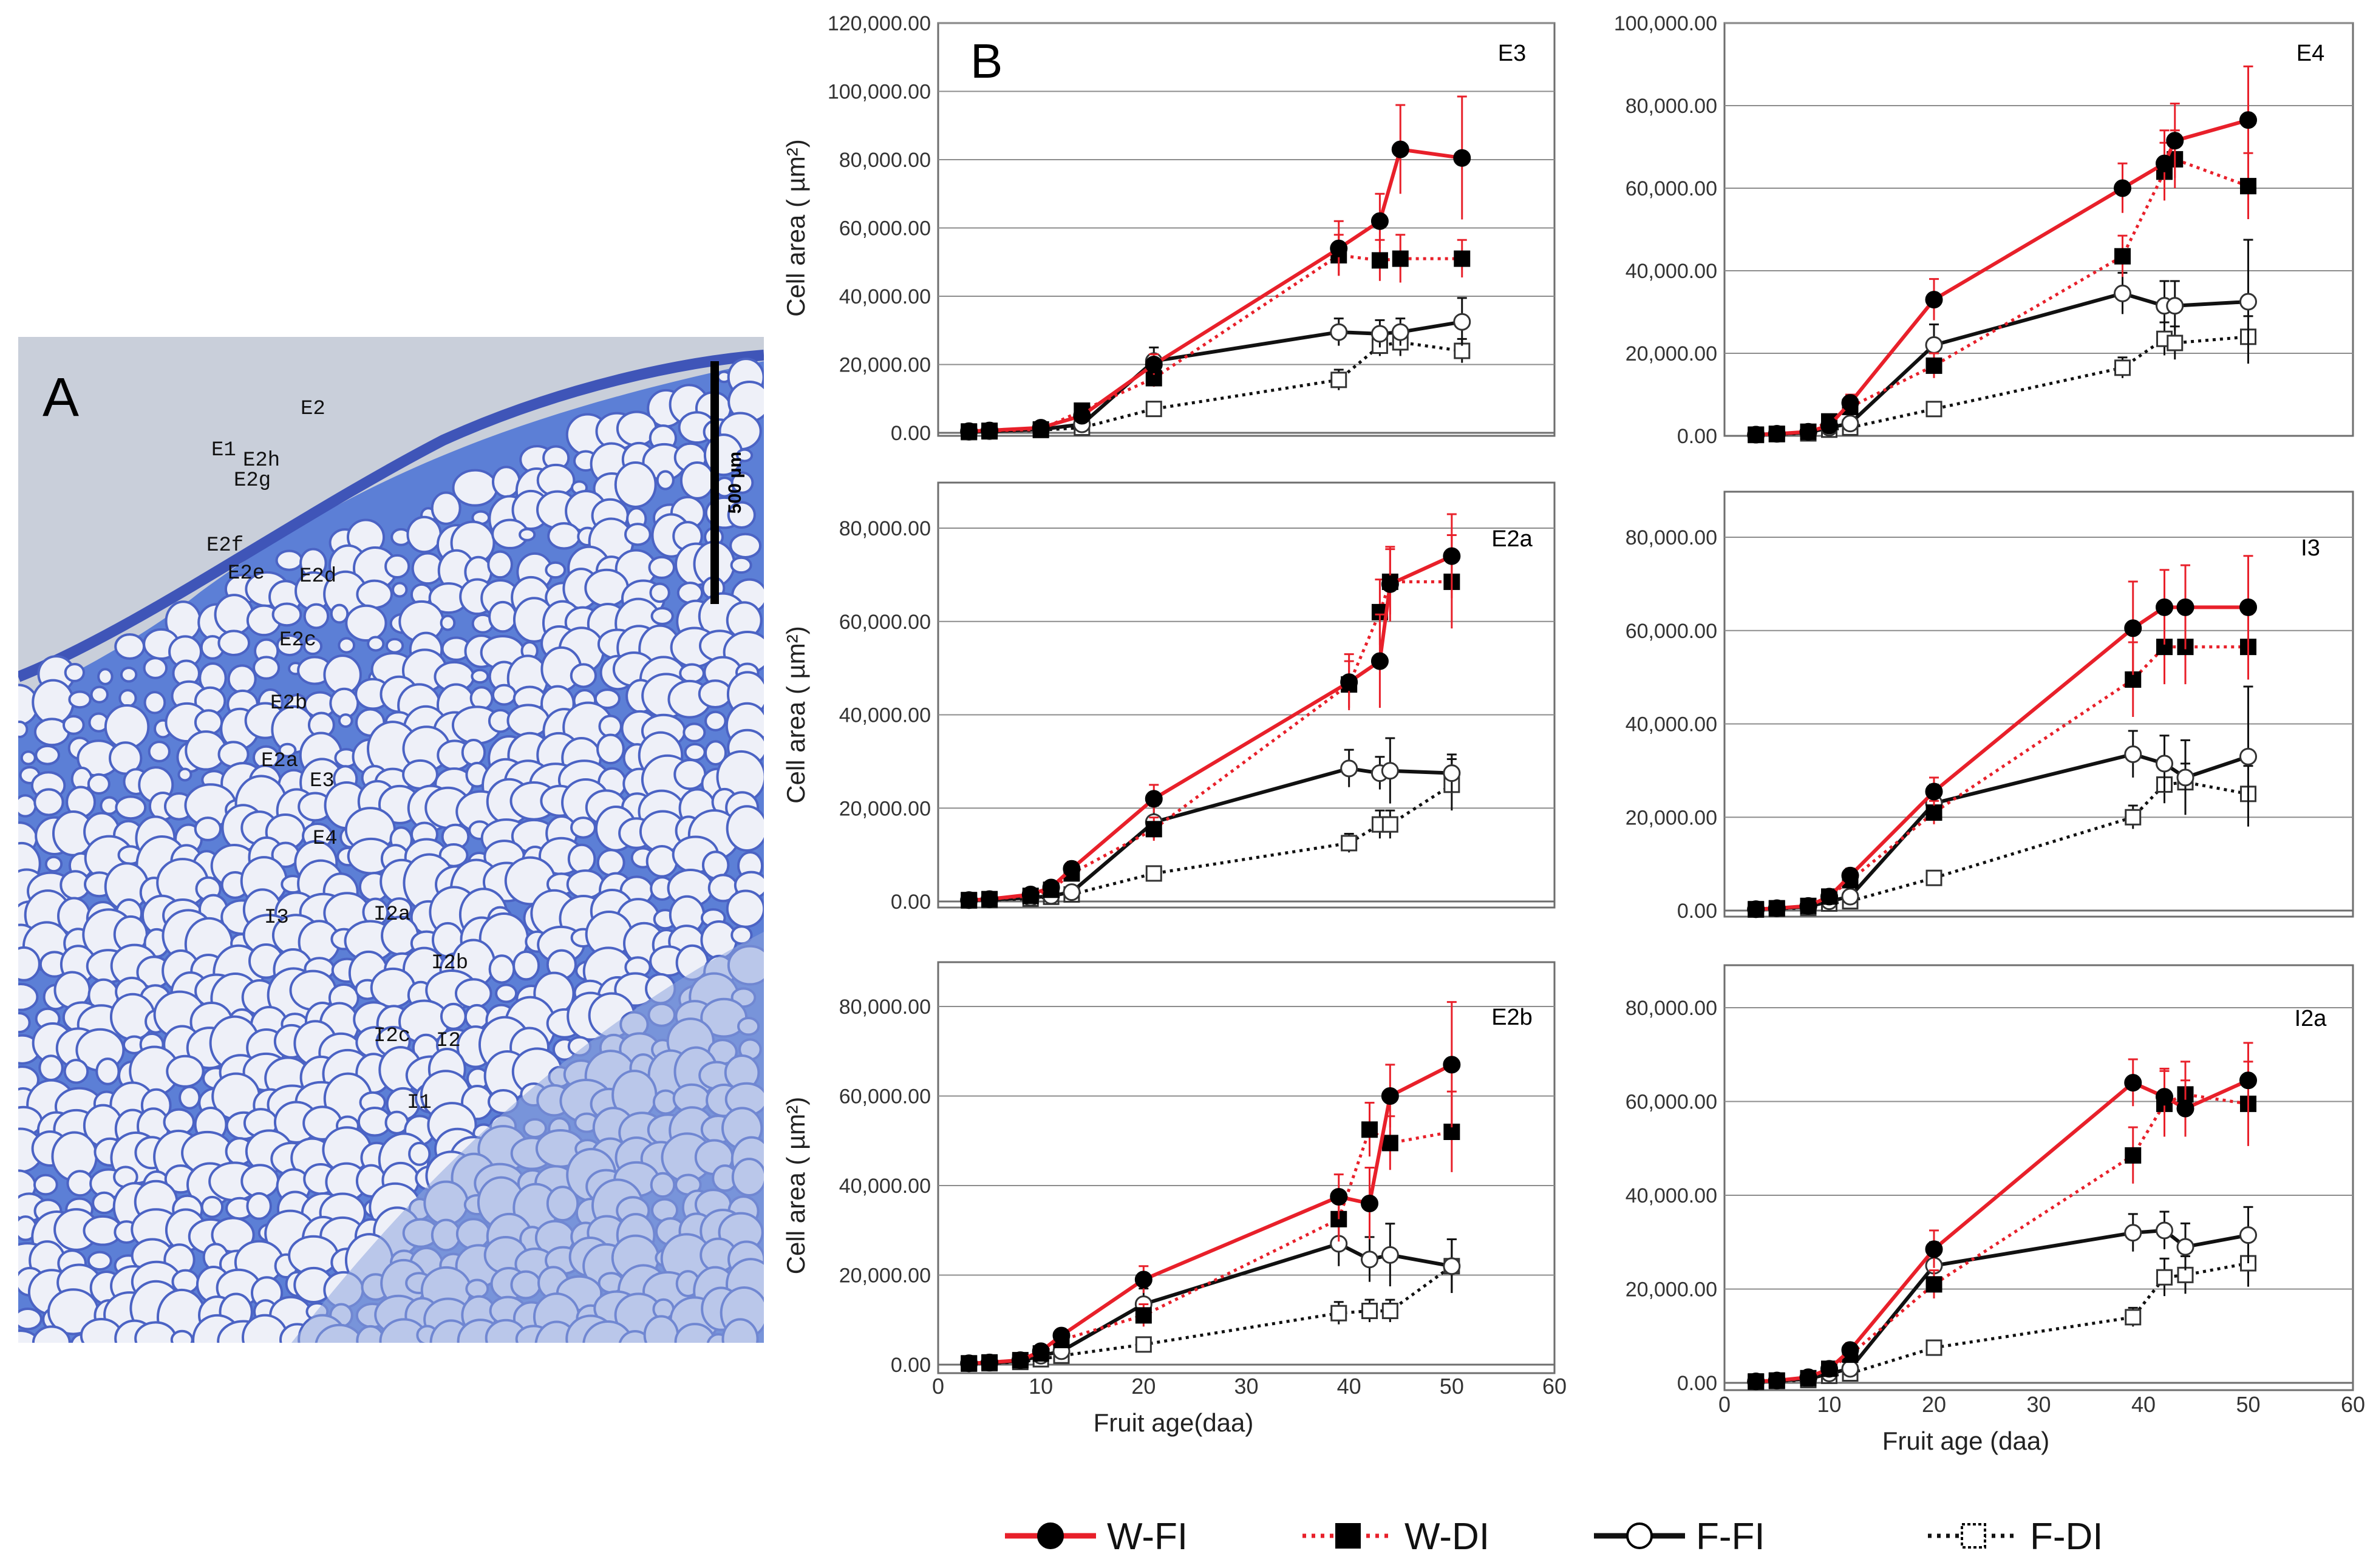 The width and height of the screenshot is (2373, 1568). I want to click on tissue-label: I2b, so click(449, 963).